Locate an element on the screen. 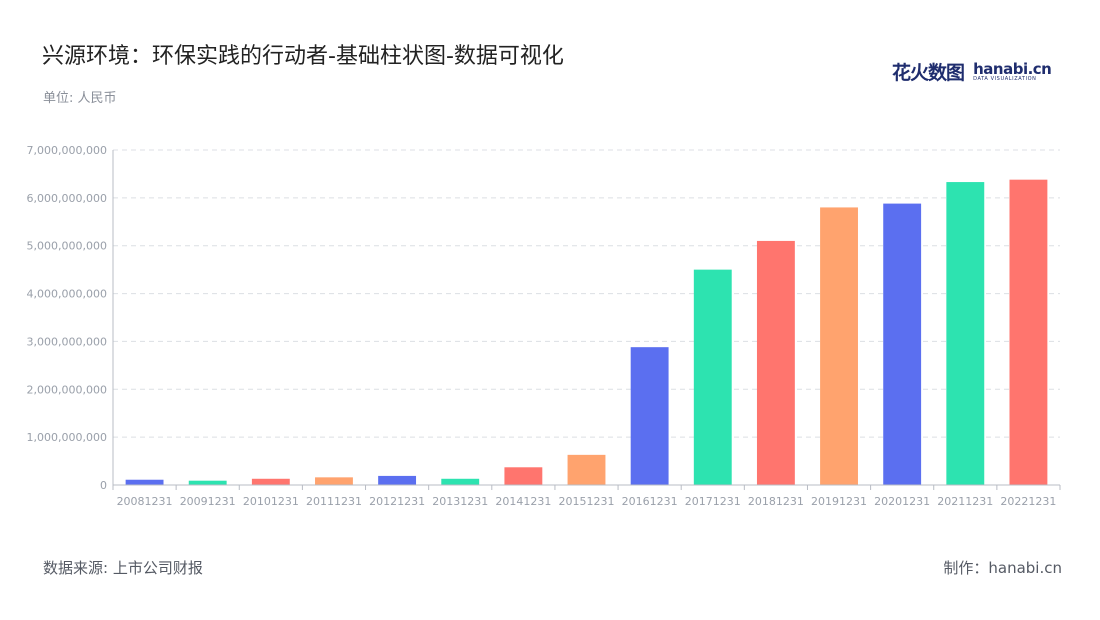 This screenshot has height=620, width=1100. logo-sub-text: DATA VISUALIZATION is located at coordinates (1005, 78).